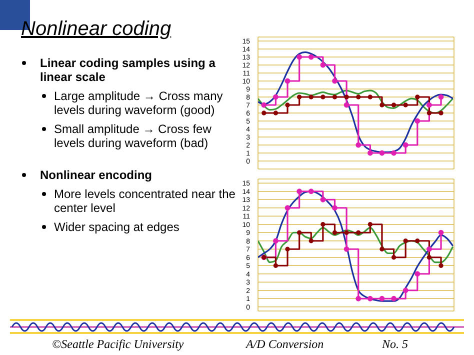 This screenshot has height=355, width=474. Describe the element at coordinates (96, 29) in the screenshot. I see `text: Nonlinear coding` at that location.